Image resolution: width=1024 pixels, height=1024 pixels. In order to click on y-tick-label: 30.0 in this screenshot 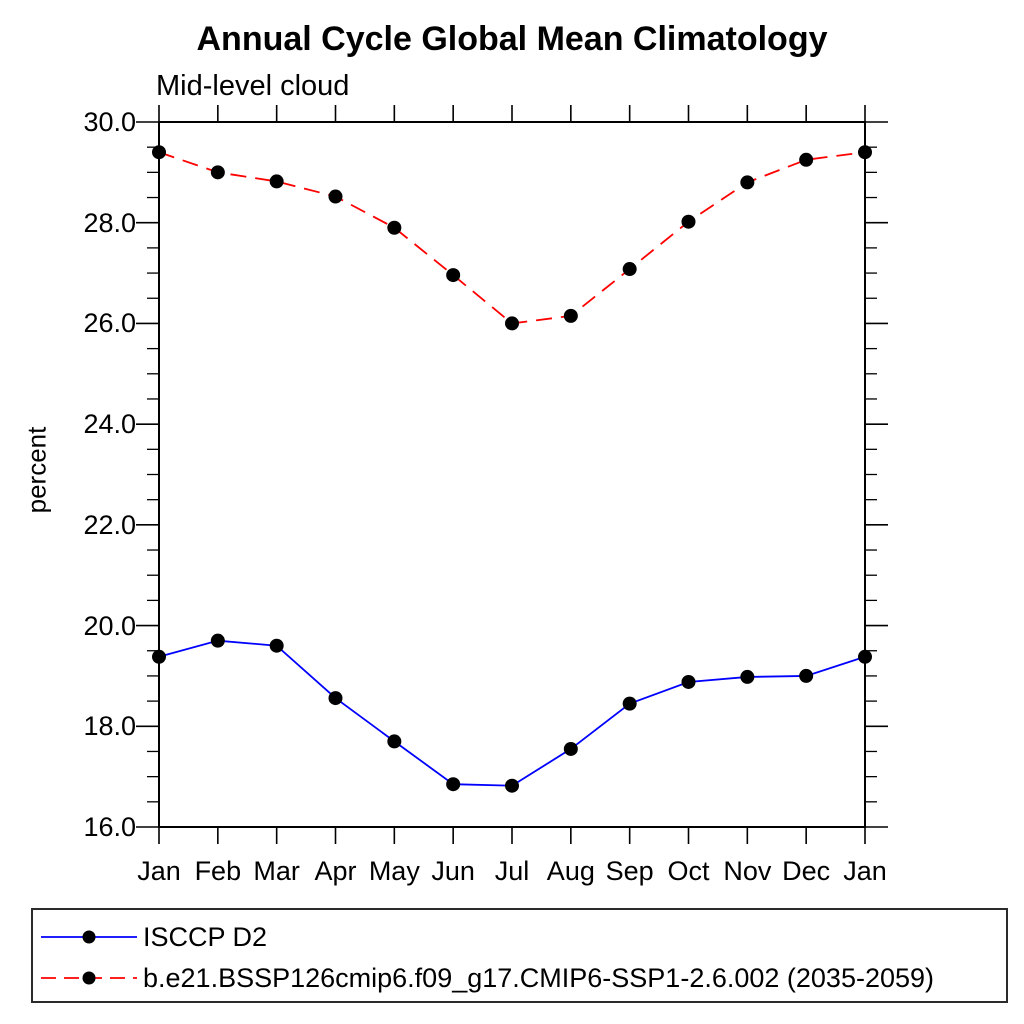, I will do `click(109, 122)`.